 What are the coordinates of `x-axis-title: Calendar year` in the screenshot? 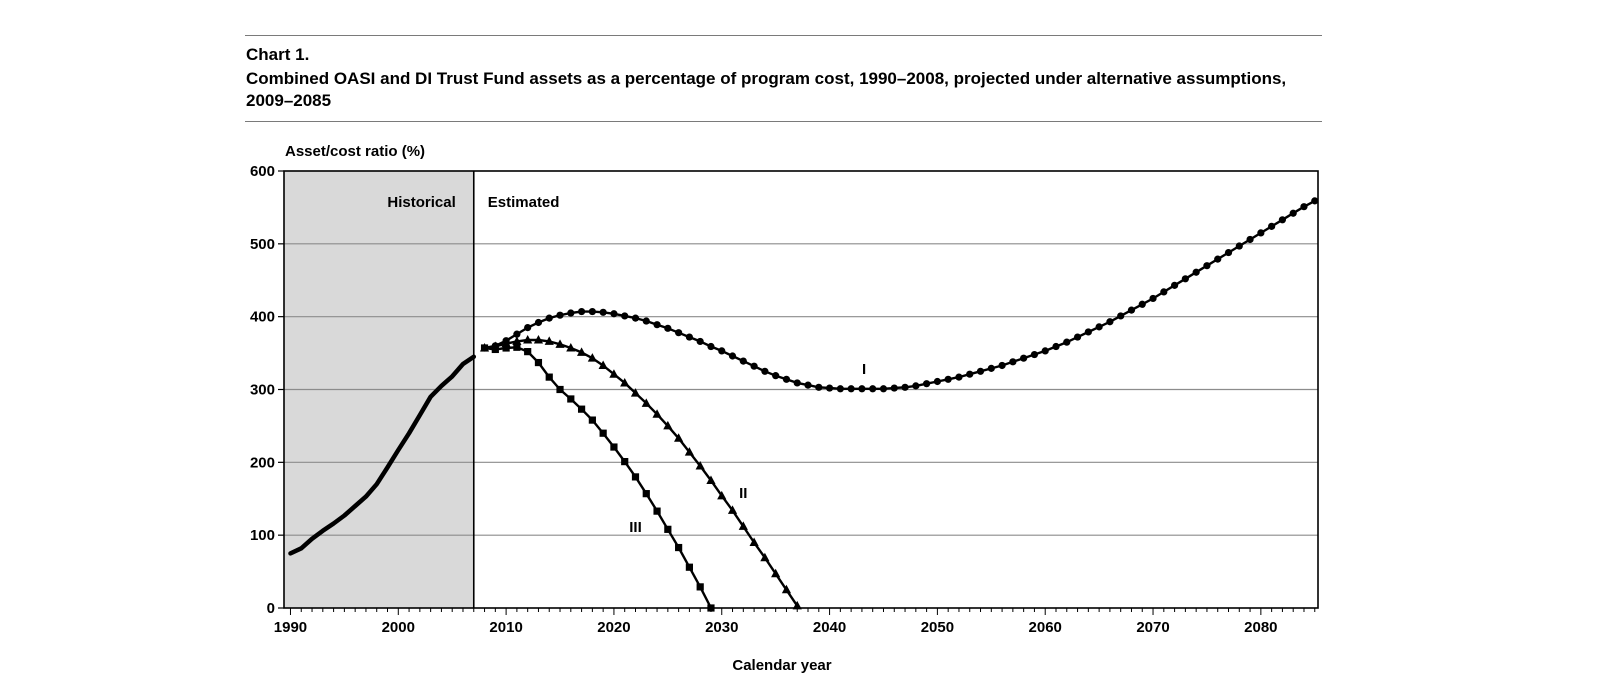 It's located at (781, 665).